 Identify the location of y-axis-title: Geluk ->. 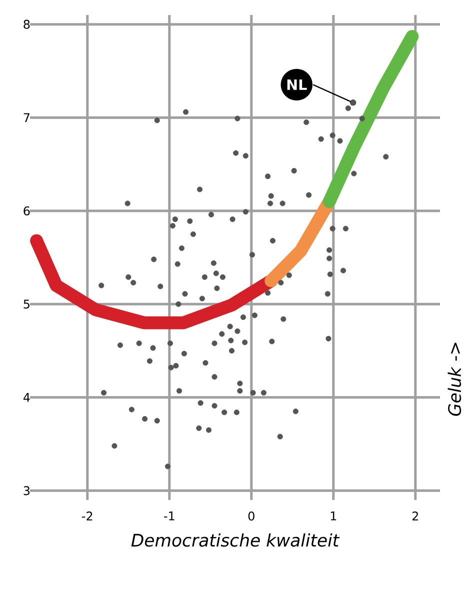
(455, 379).